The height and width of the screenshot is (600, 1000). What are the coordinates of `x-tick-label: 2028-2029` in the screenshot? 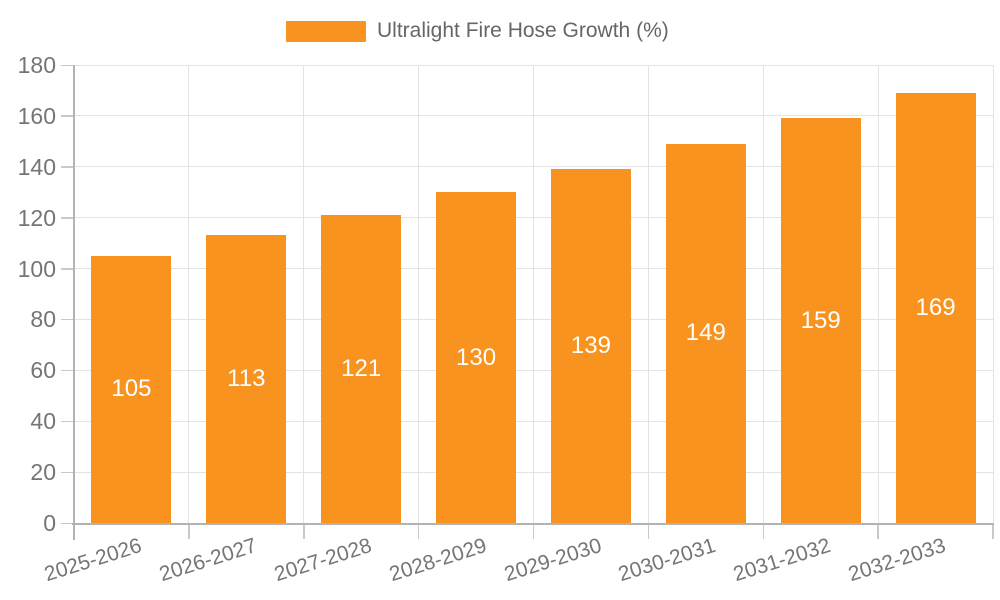 It's located at (437, 560).